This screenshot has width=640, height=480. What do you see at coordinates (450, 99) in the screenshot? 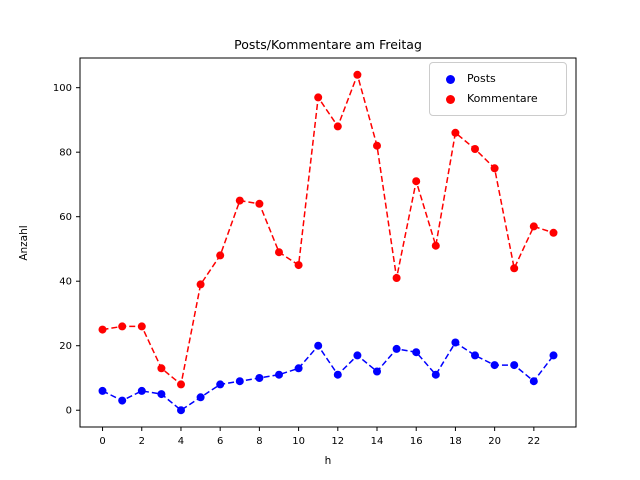
I see `kommentare-marker-icon` at bounding box center [450, 99].